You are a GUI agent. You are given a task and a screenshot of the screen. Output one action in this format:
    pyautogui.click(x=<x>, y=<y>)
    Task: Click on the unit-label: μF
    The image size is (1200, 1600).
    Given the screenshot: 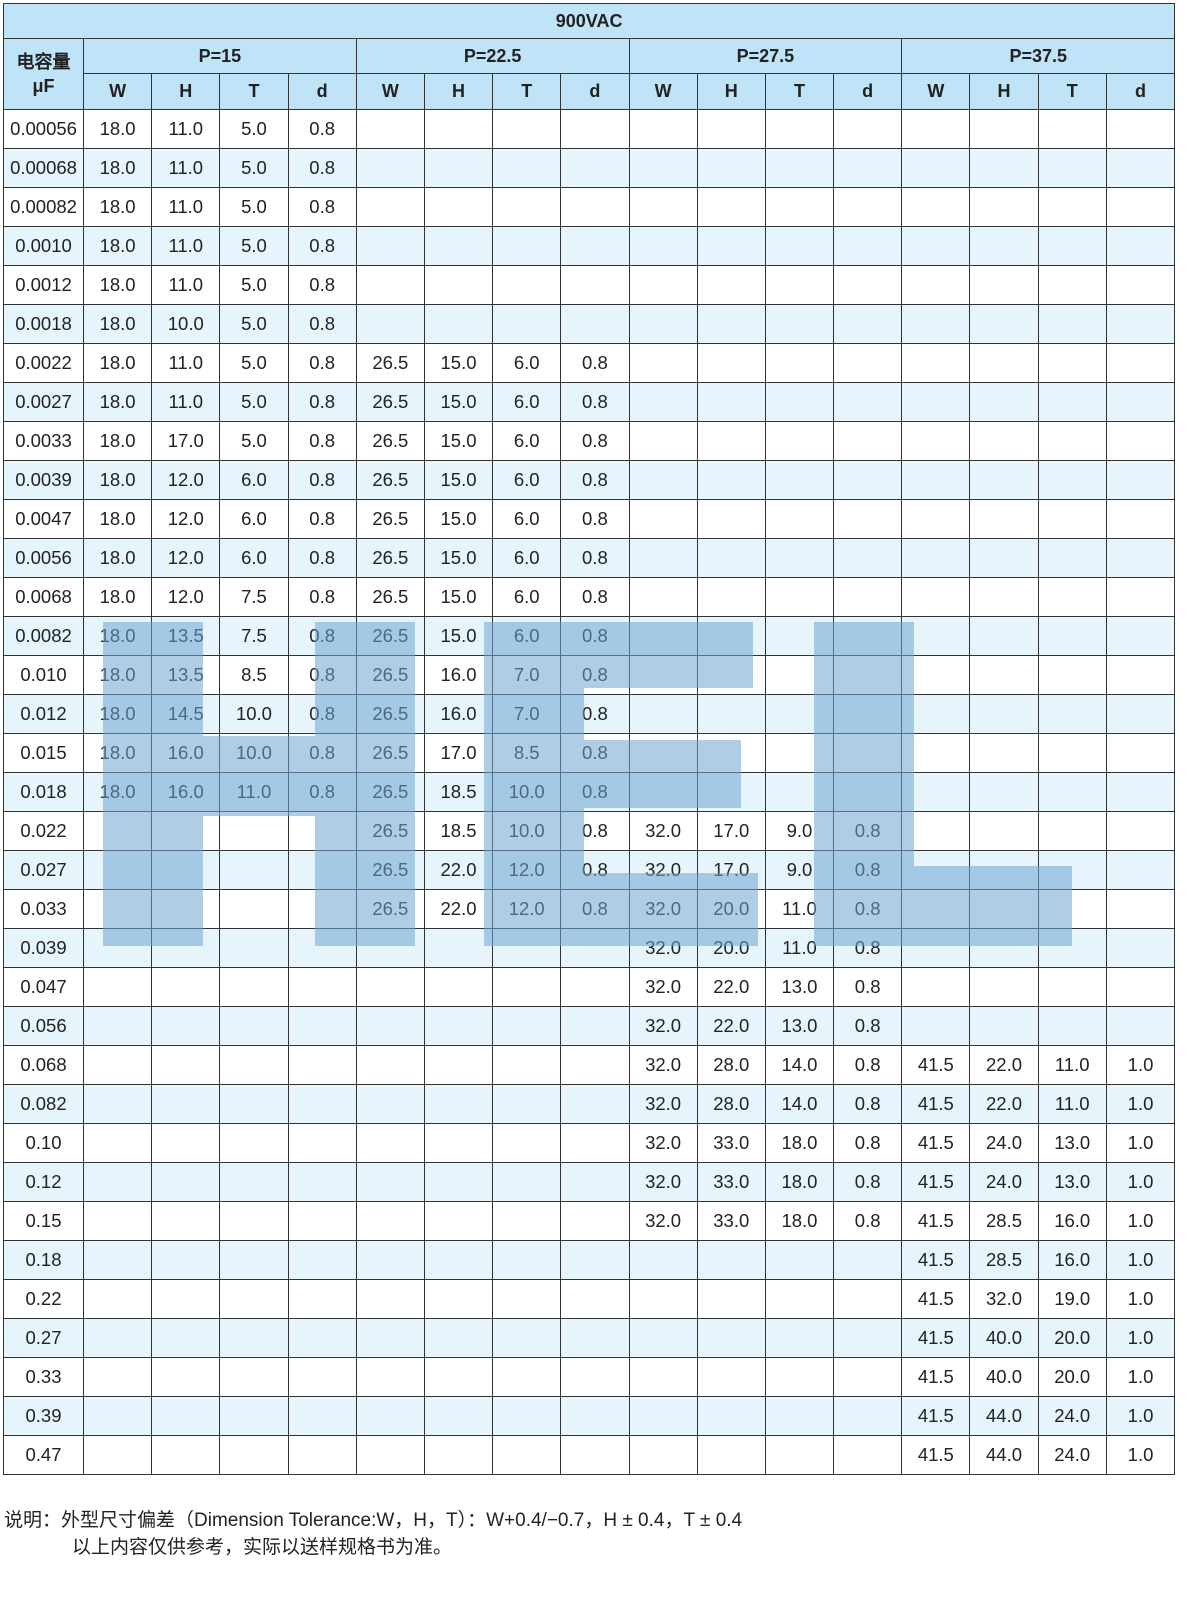 What is the action you would take?
    pyautogui.click(x=43, y=86)
    